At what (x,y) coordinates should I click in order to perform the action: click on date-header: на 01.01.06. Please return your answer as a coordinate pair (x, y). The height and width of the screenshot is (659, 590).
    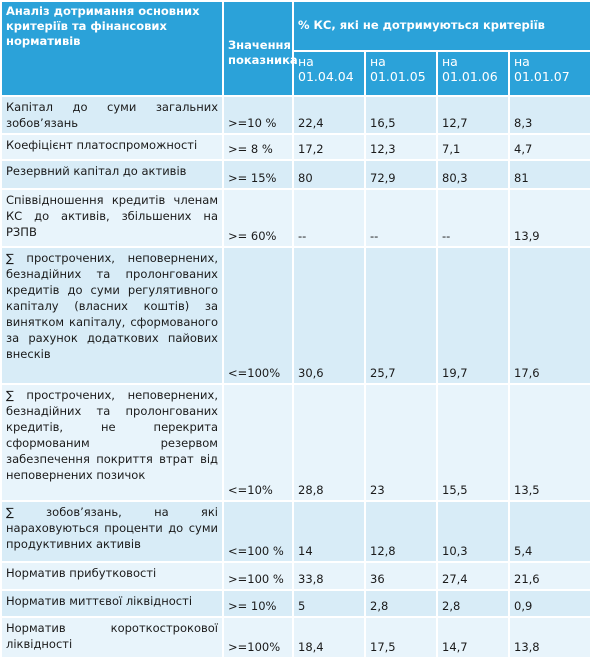
    Looking at the image, I should click on (473, 73).